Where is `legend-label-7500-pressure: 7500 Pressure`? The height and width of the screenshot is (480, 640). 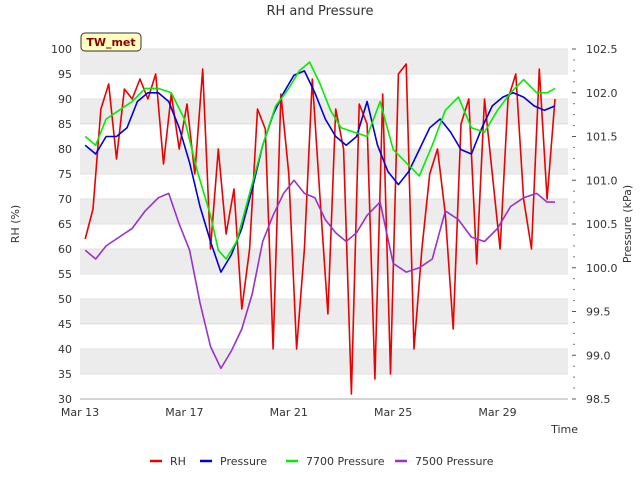 legend-label-7500-pressure: 7500 Pressure is located at coordinates (454, 461).